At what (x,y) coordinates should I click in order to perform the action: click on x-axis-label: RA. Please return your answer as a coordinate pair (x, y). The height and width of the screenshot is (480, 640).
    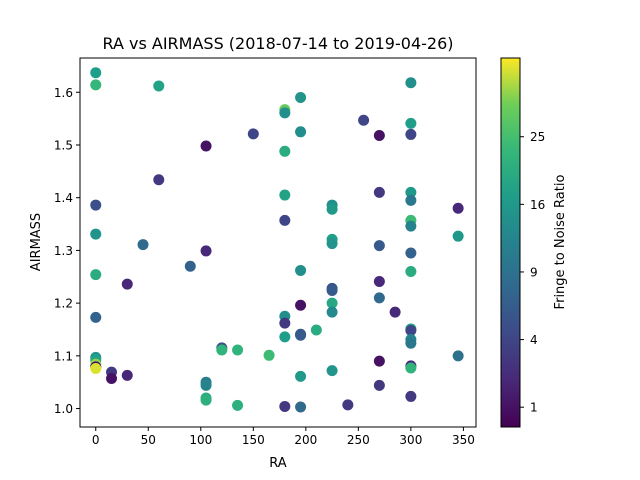
    Looking at the image, I should click on (278, 463).